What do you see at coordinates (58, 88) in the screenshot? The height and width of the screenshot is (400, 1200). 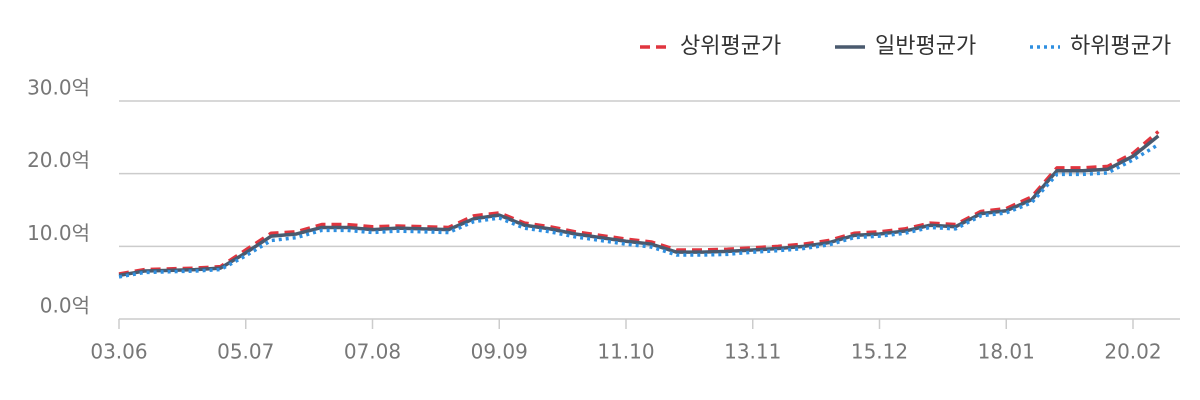 I see `y-tick-label: 30.0억` at bounding box center [58, 88].